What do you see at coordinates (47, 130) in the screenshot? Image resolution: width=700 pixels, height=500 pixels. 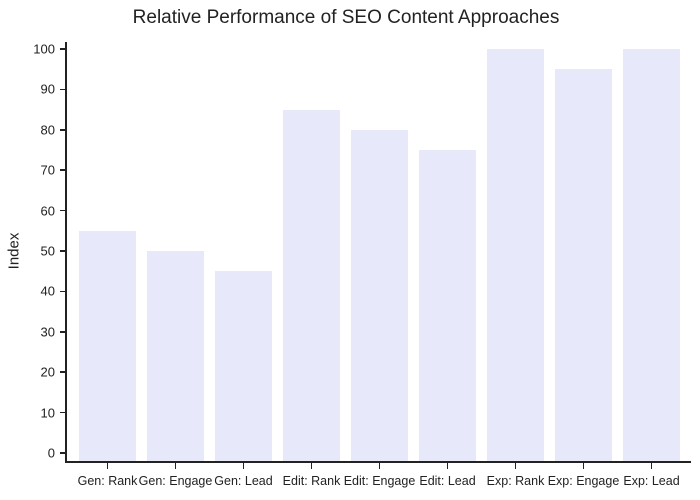 I see `y-tick-label: 80` at bounding box center [47, 130].